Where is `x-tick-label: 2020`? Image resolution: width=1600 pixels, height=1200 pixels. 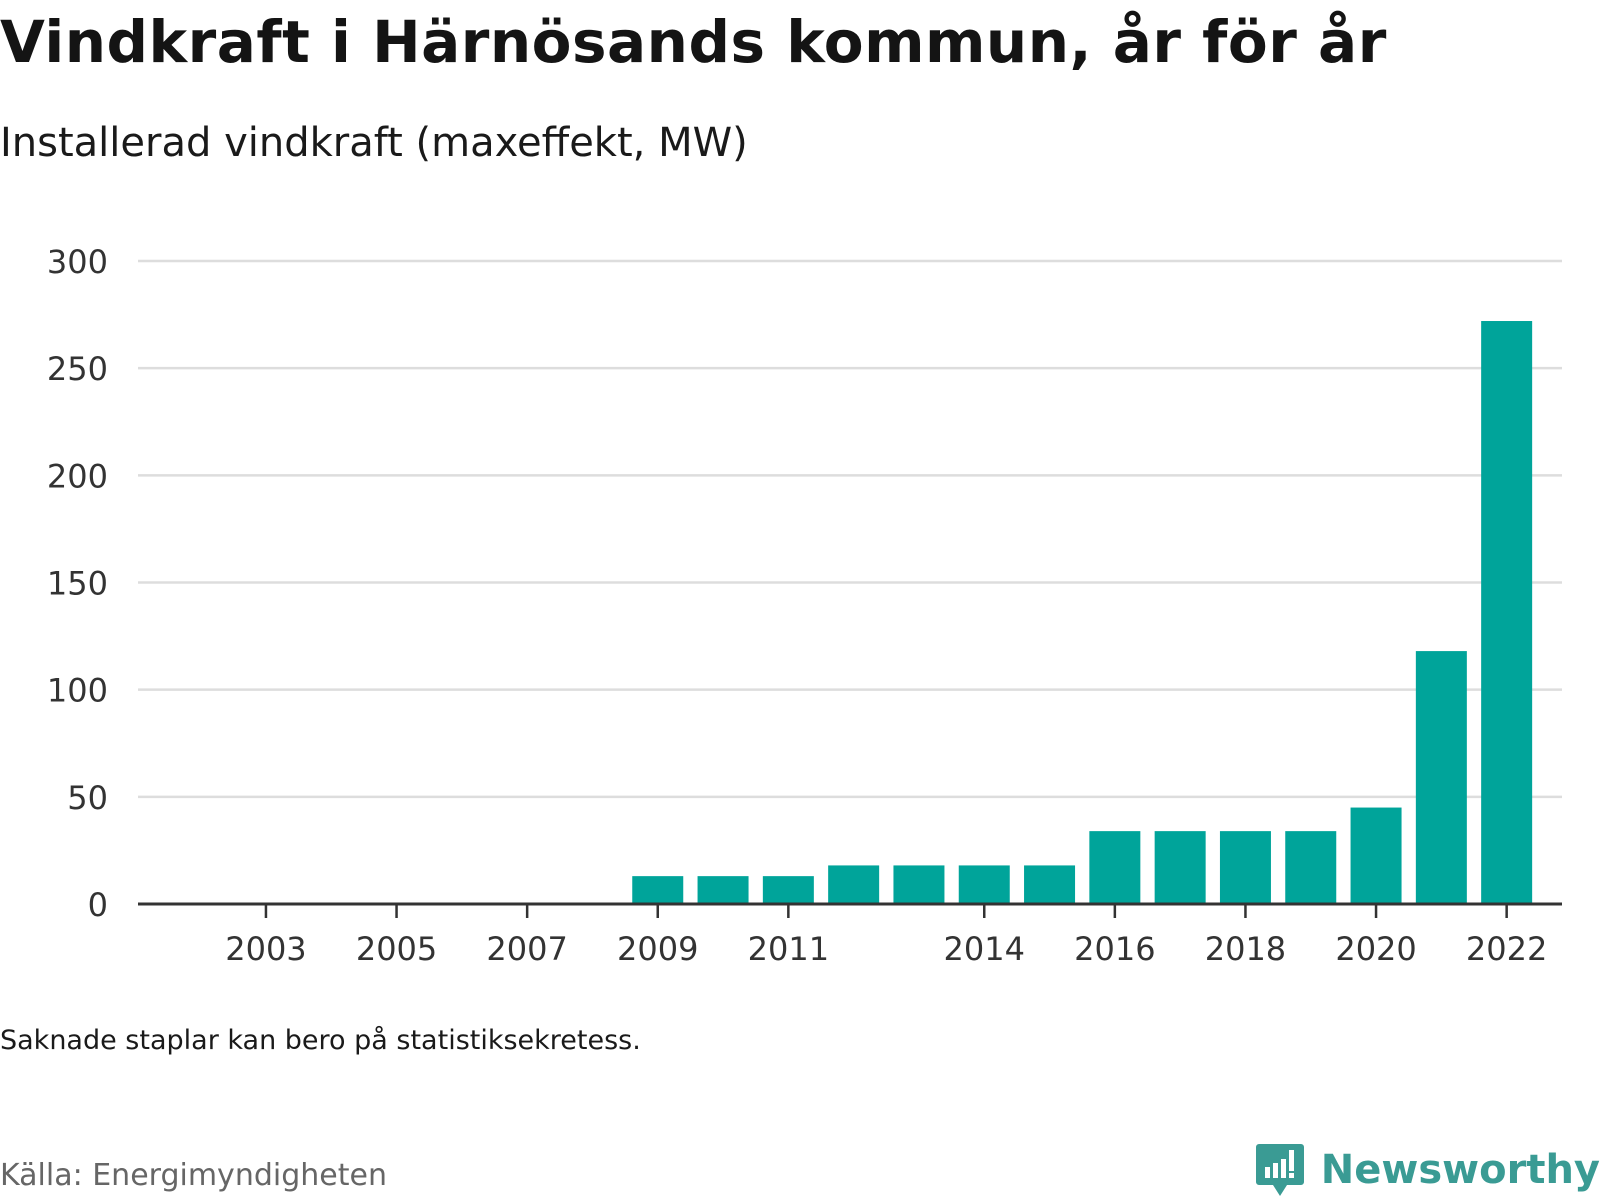 x-tick-label: 2020 is located at coordinates (1375, 949).